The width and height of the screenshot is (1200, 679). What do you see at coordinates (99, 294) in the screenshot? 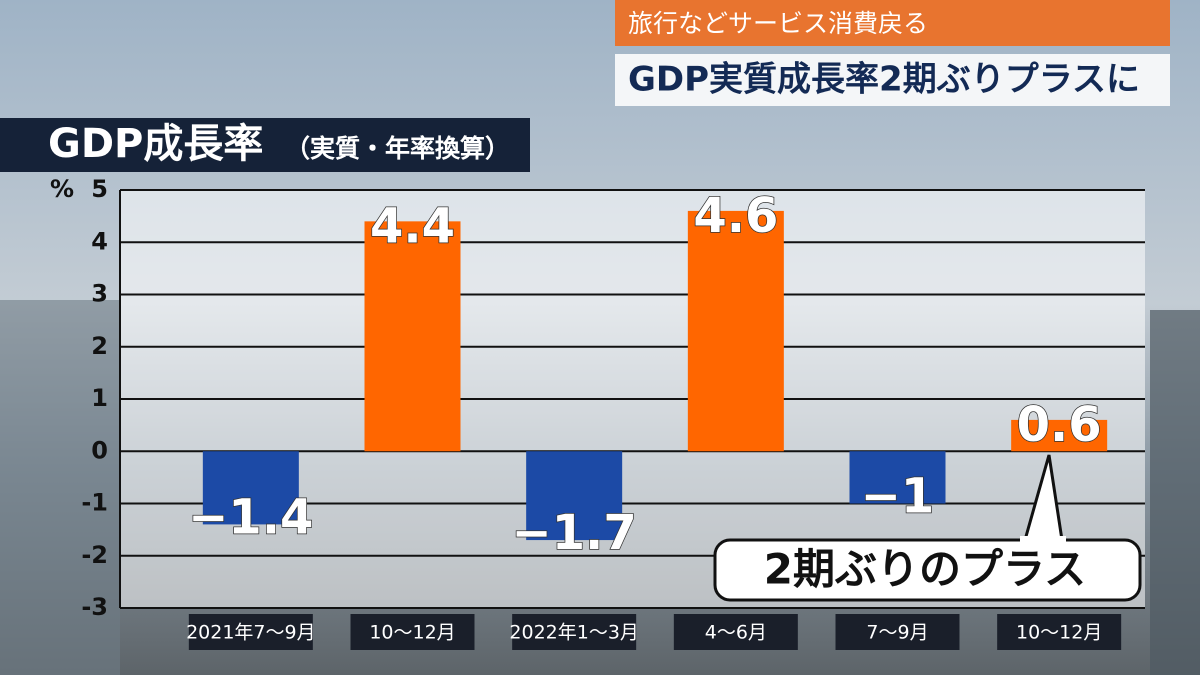
I see `y-tick-label: 3` at bounding box center [99, 294].